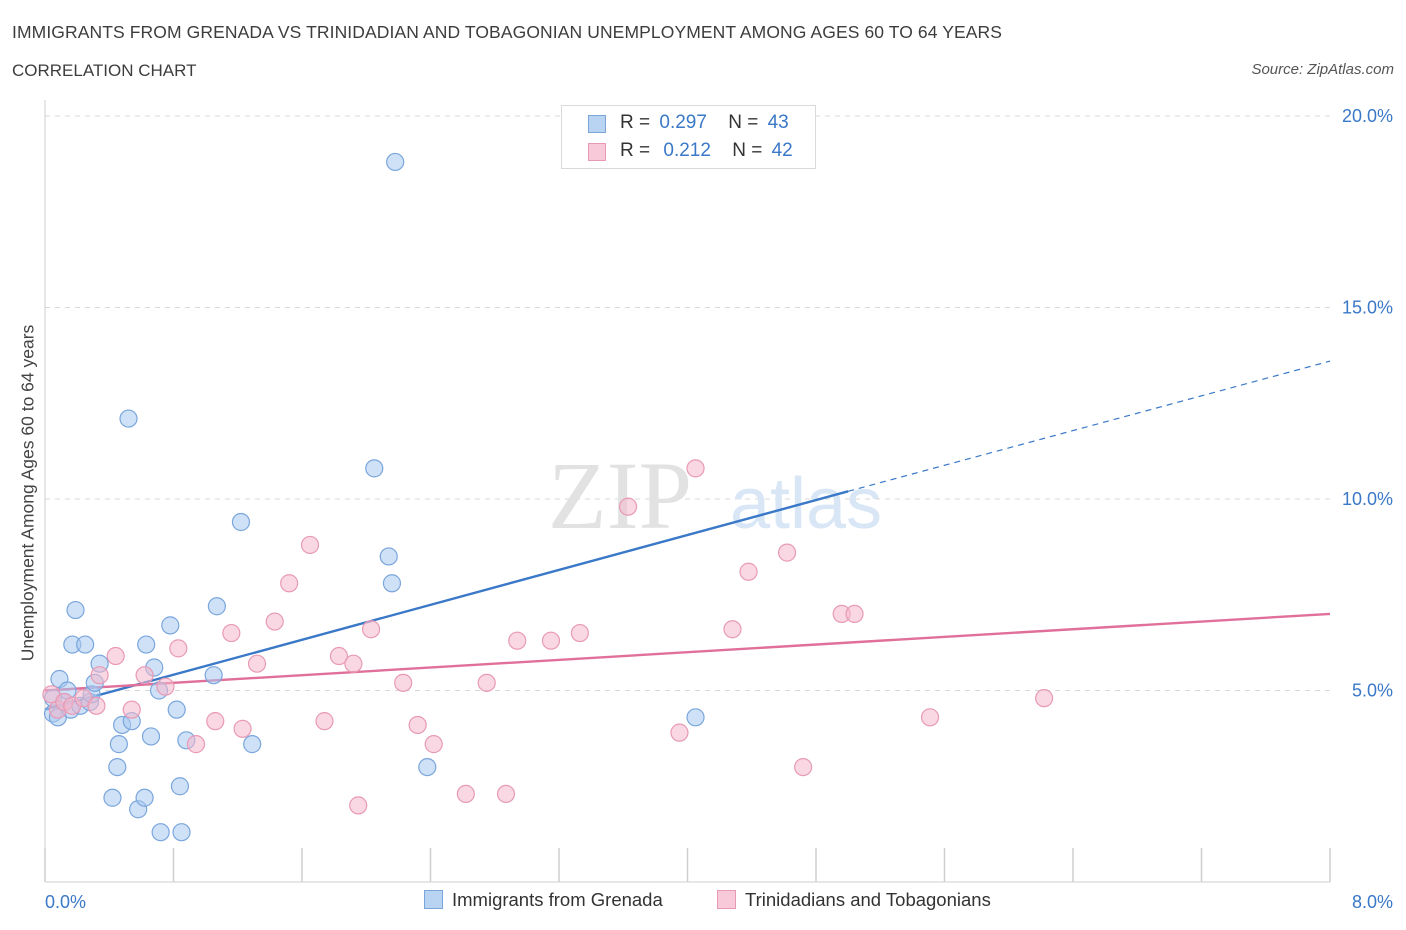  What do you see at coordinates (1322, 69) in the screenshot?
I see `source-note: Source: ZipAtlas.com` at bounding box center [1322, 69].